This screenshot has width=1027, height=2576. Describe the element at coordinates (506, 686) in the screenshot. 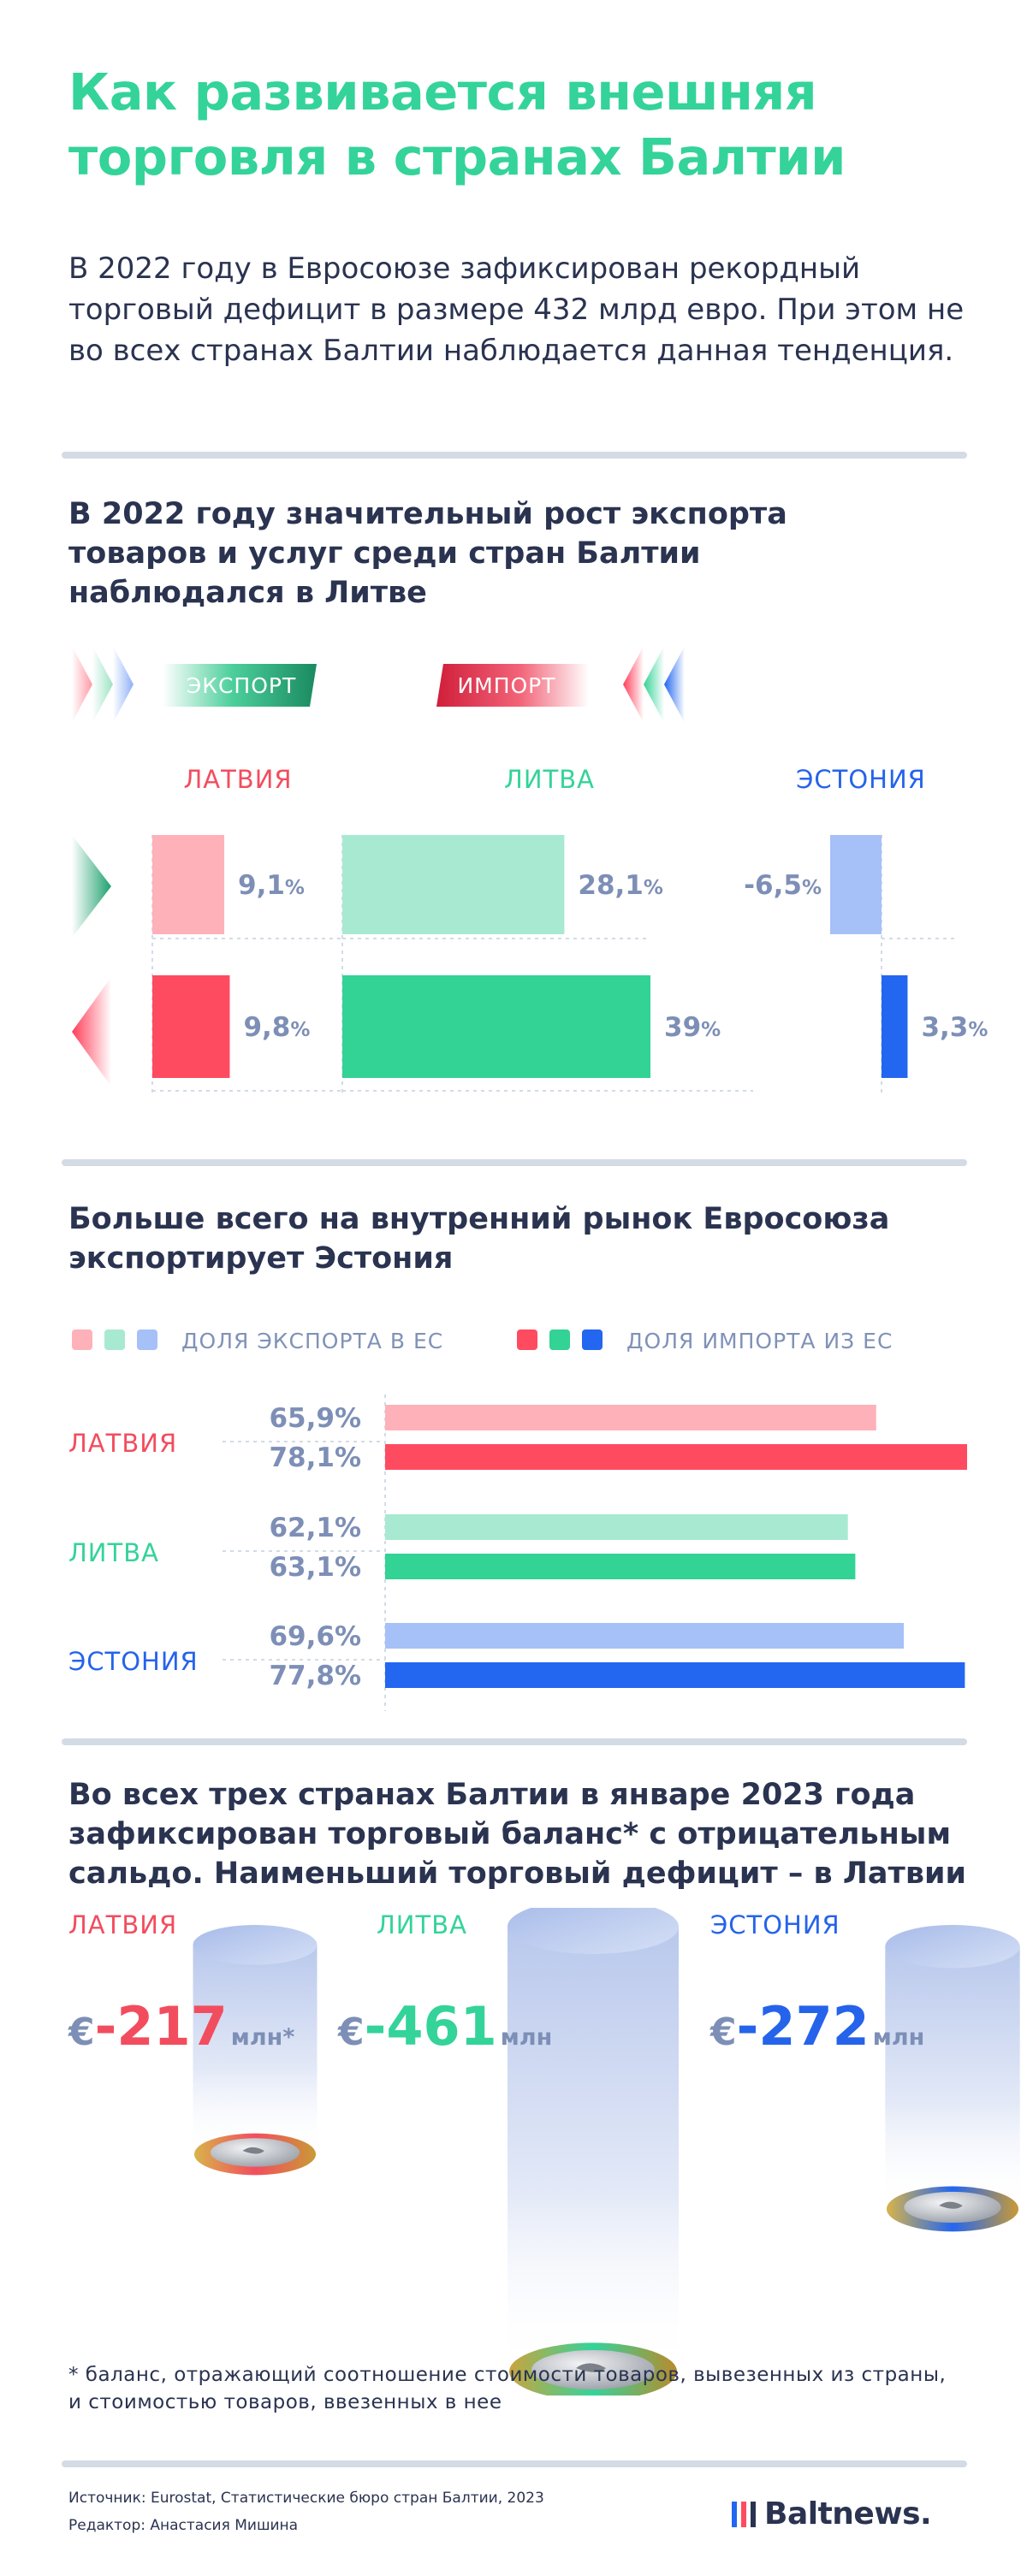

I see `import-legend-label: ИМПОРТ` at that location.